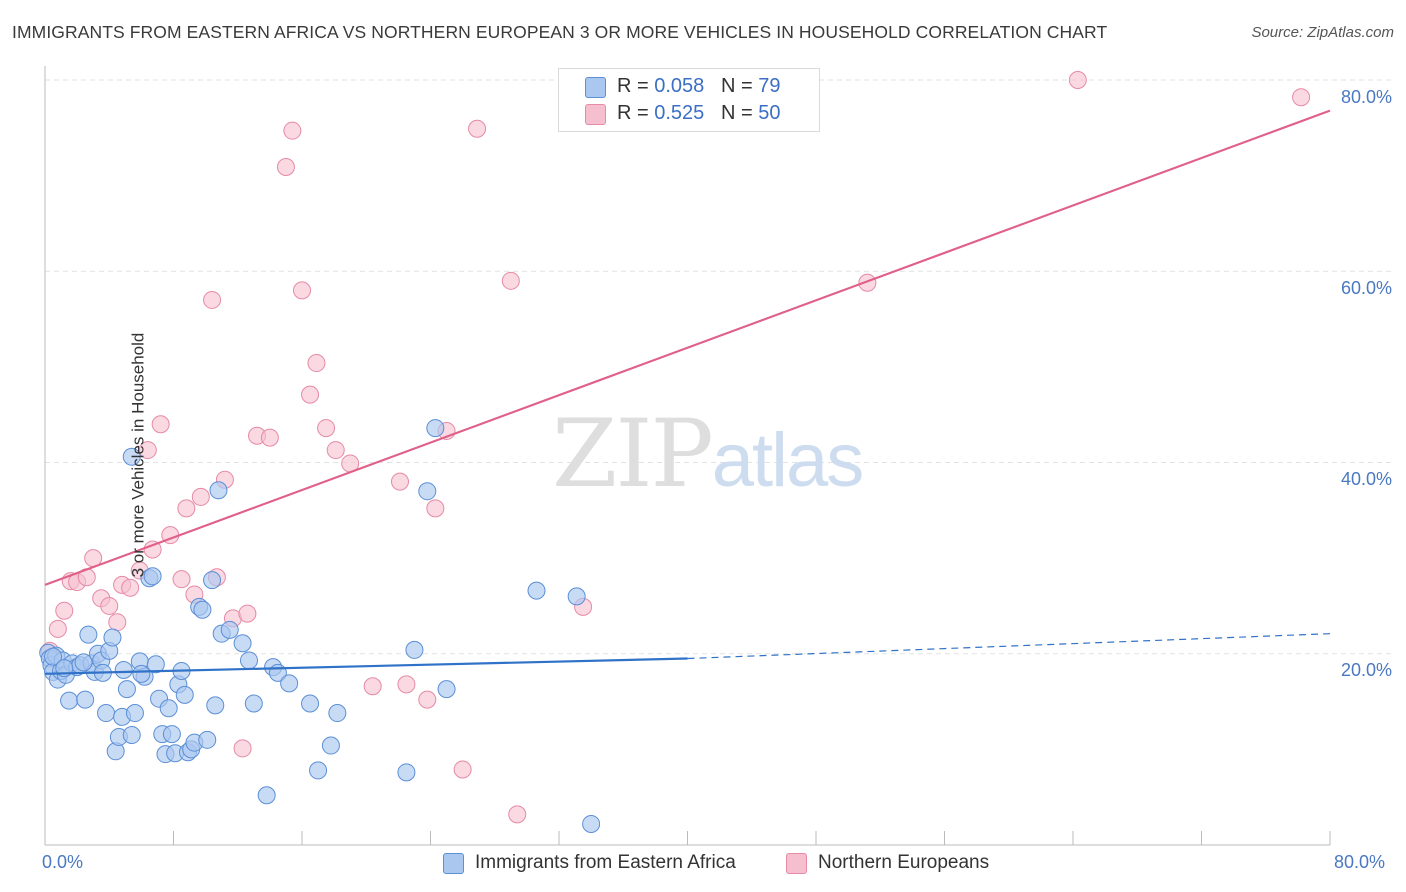 The image size is (1406, 892). What do you see at coordinates (1366, 97) in the screenshot?
I see `y-tick-label-80: 80.0%` at bounding box center [1366, 97].